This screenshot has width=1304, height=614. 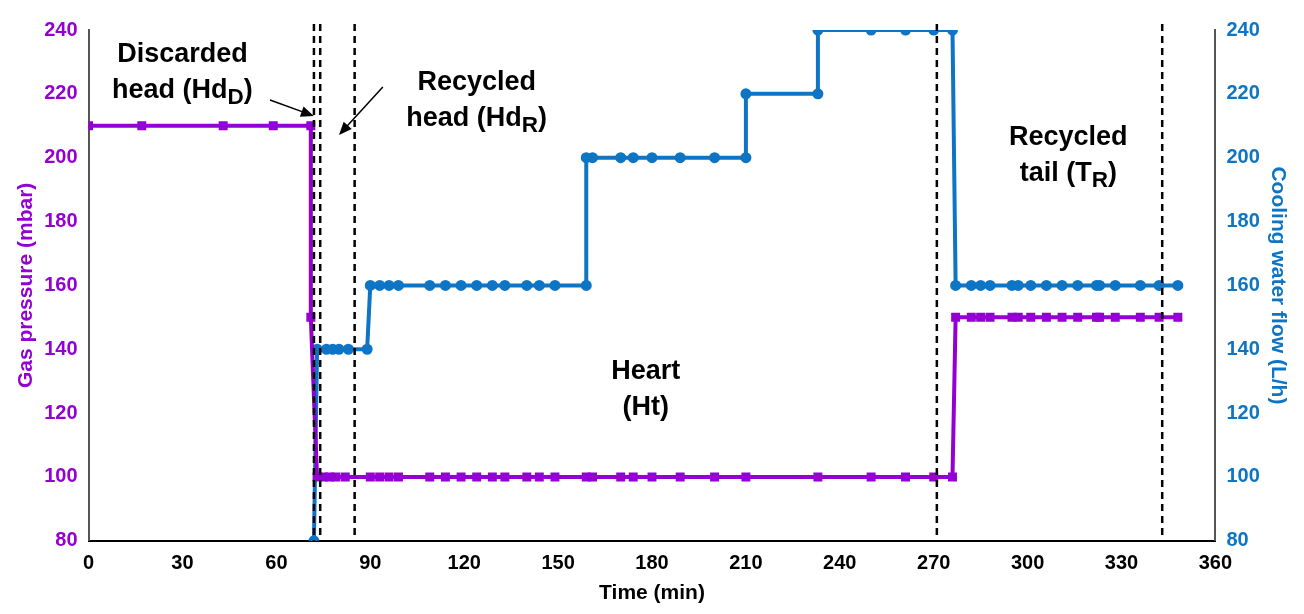 I want to click on x-tick-label: 0, so click(x=89, y=562).